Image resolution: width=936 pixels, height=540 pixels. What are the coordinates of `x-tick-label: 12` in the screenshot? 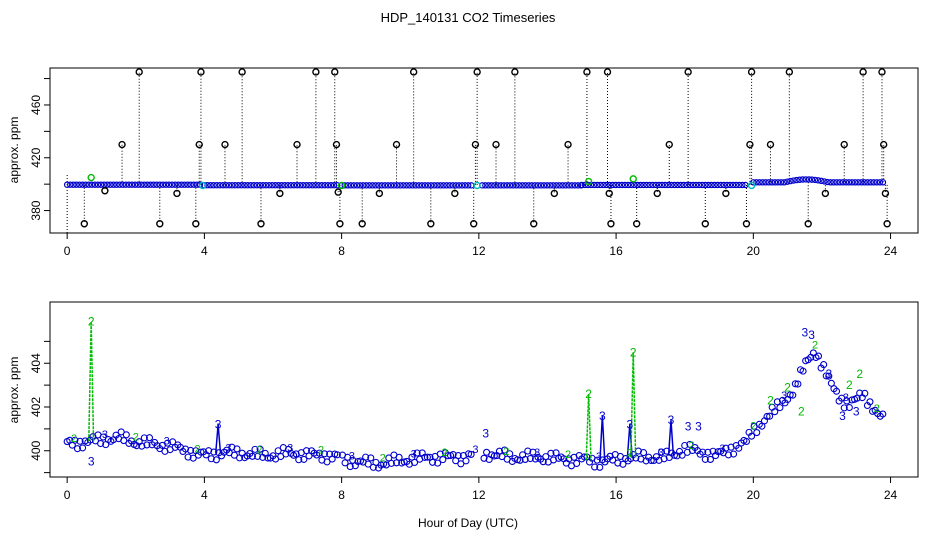 It's located at (479, 495).